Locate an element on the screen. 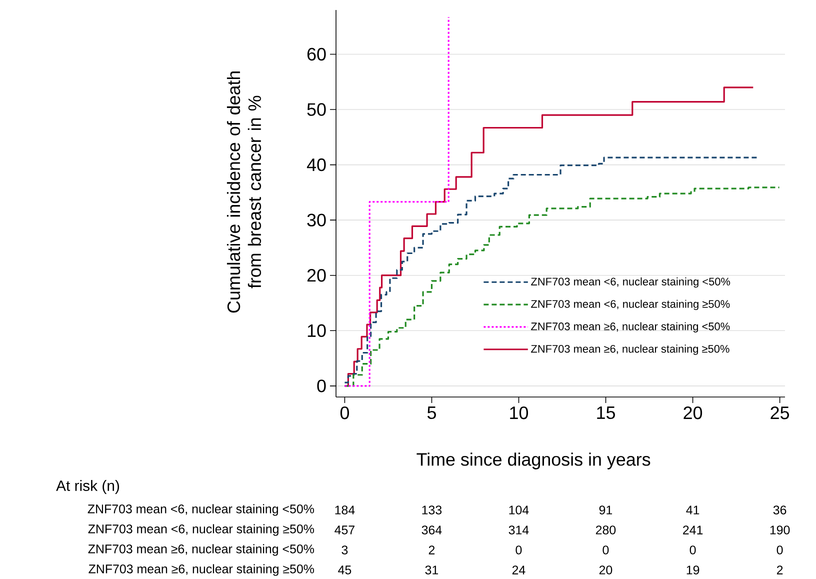 Image resolution: width=816 pixels, height=579 pixels. text: 3 is located at coordinates (345, 550).